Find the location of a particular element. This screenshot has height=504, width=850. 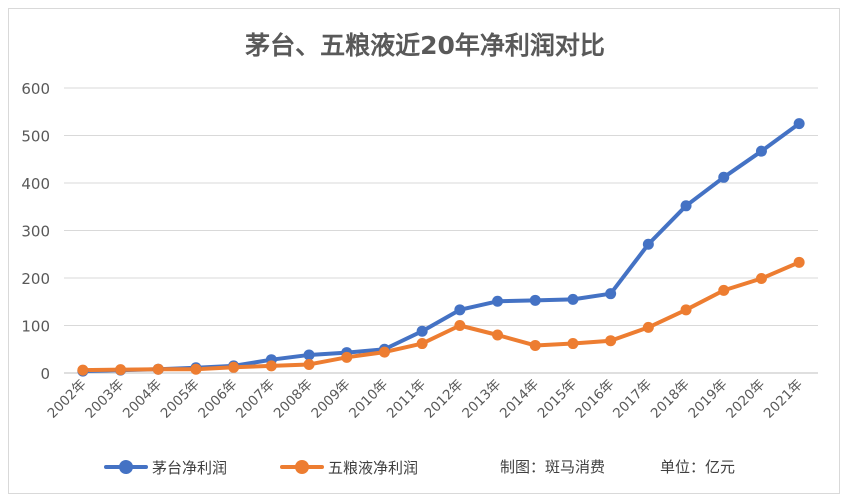

y-axis: 0 100 200 300 400 500 600 is located at coordinates (35, 231).